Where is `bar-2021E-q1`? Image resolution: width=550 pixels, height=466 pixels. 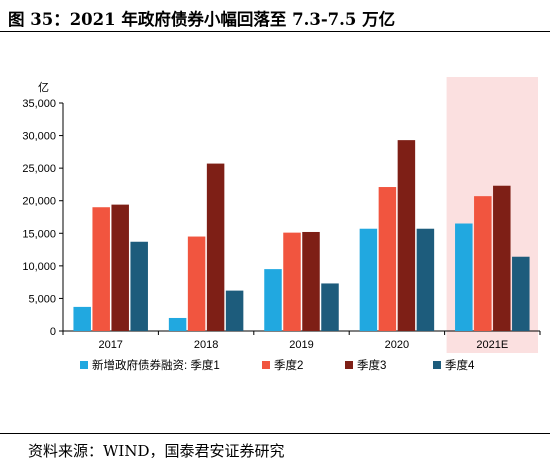 bar-2021E-q1 is located at coordinates (464, 277).